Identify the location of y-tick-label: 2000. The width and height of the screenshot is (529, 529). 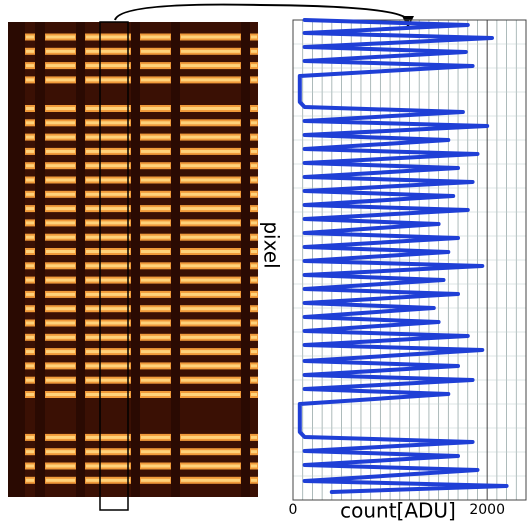
(487, 510).